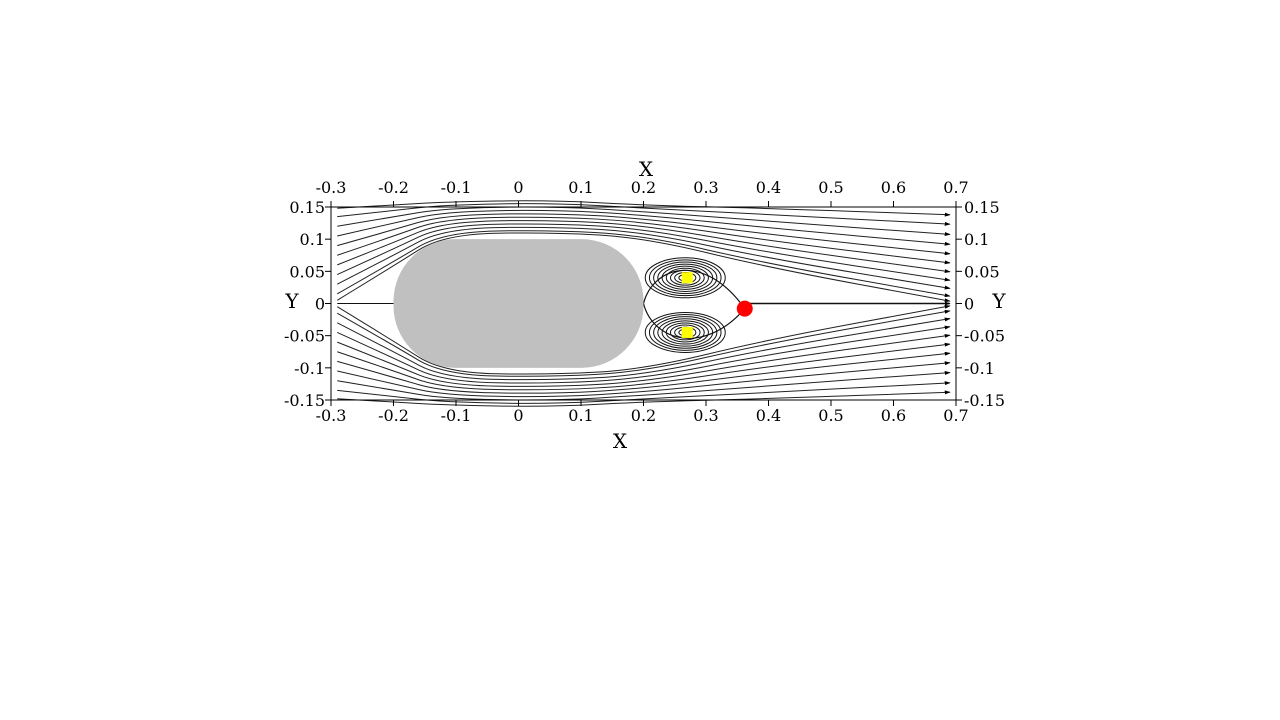  Describe the element at coordinates (984, 336) in the screenshot. I see `y-tick-label-right: -0.05` at that location.